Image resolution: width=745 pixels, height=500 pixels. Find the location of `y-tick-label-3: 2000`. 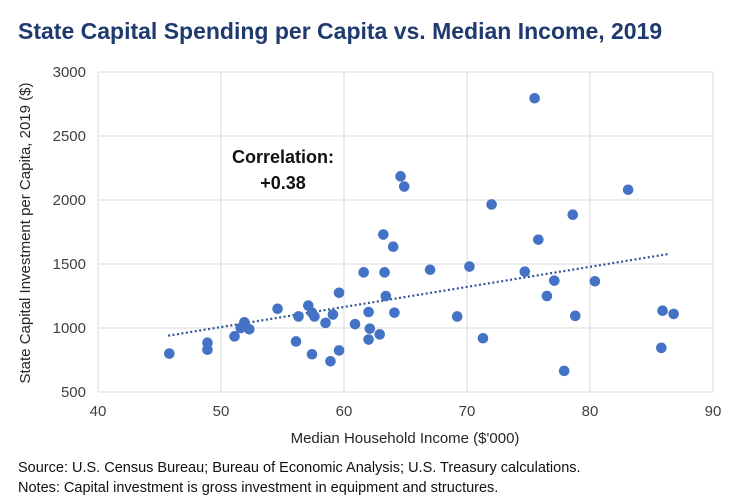

y-tick-label-3: 2000 is located at coordinates (69, 200).